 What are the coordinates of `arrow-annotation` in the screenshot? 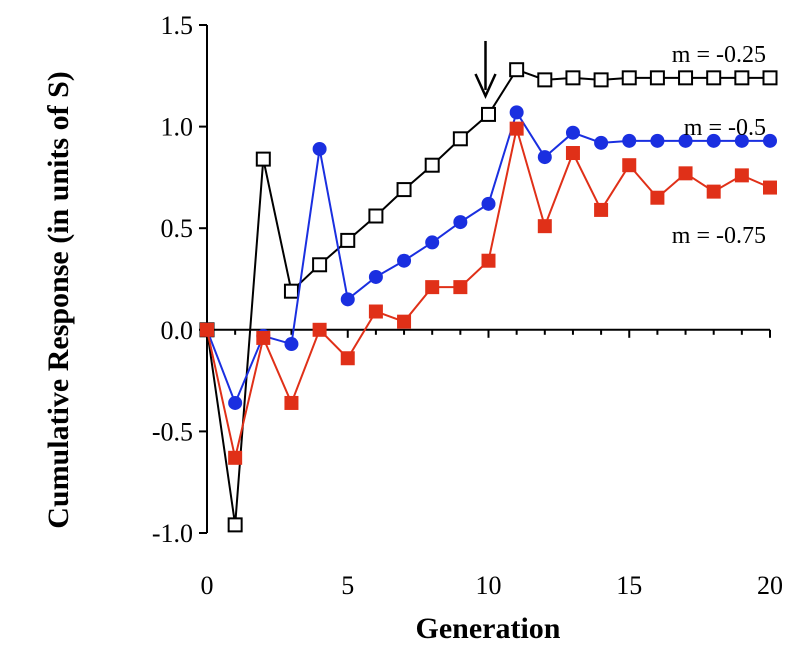 It's located at (485, 69).